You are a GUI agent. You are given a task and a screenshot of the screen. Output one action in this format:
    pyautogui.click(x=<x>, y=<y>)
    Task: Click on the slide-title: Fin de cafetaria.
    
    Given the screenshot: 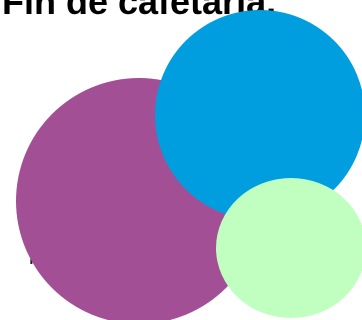 What is the action you would take?
    pyautogui.click(x=139, y=11)
    